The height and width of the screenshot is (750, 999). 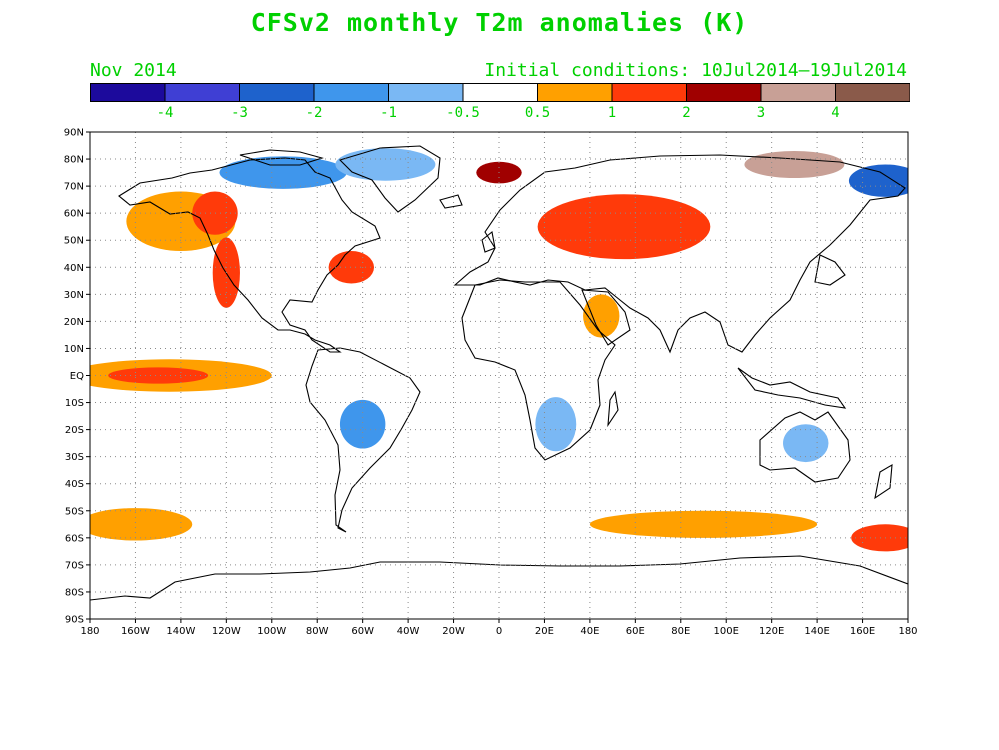 I want to click on lat-tick-label: 90S, so click(x=74, y=620).